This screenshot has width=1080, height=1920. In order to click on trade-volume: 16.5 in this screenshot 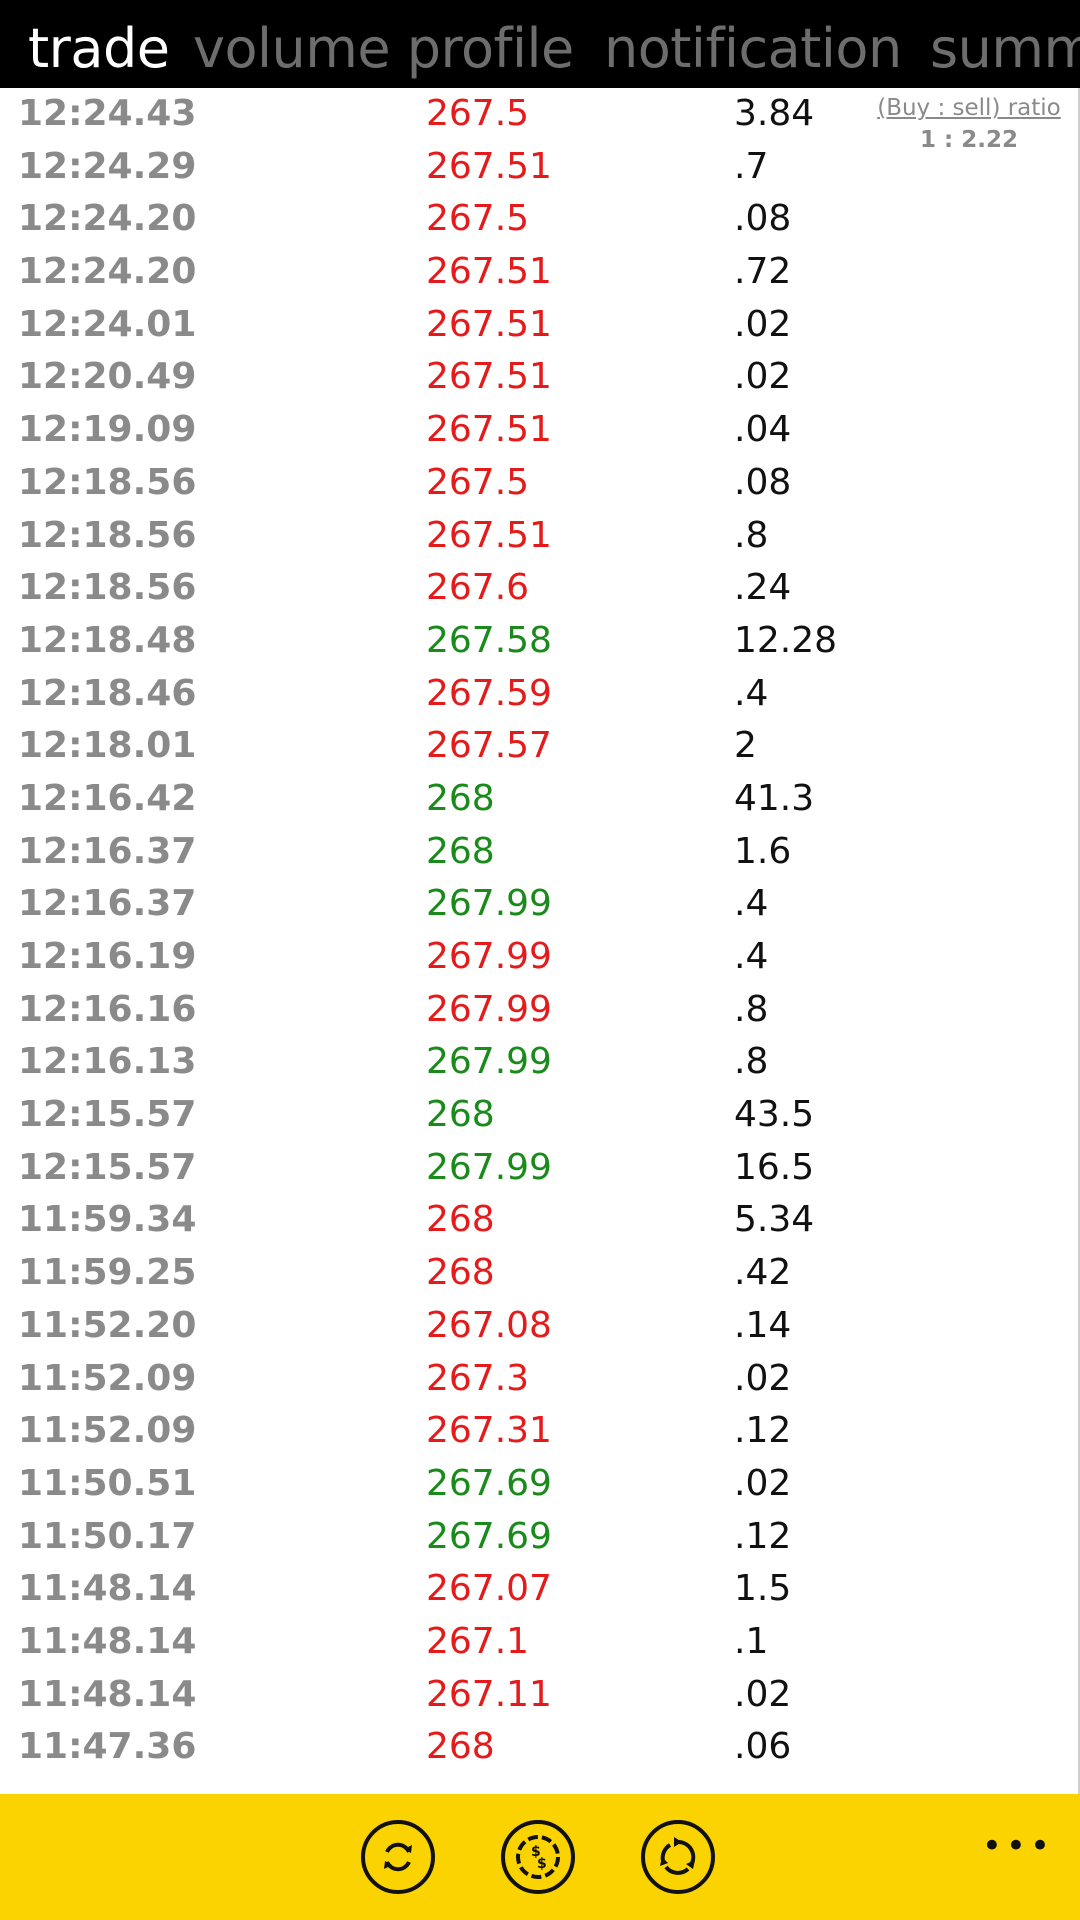, I will do `click(774, 1167)`.